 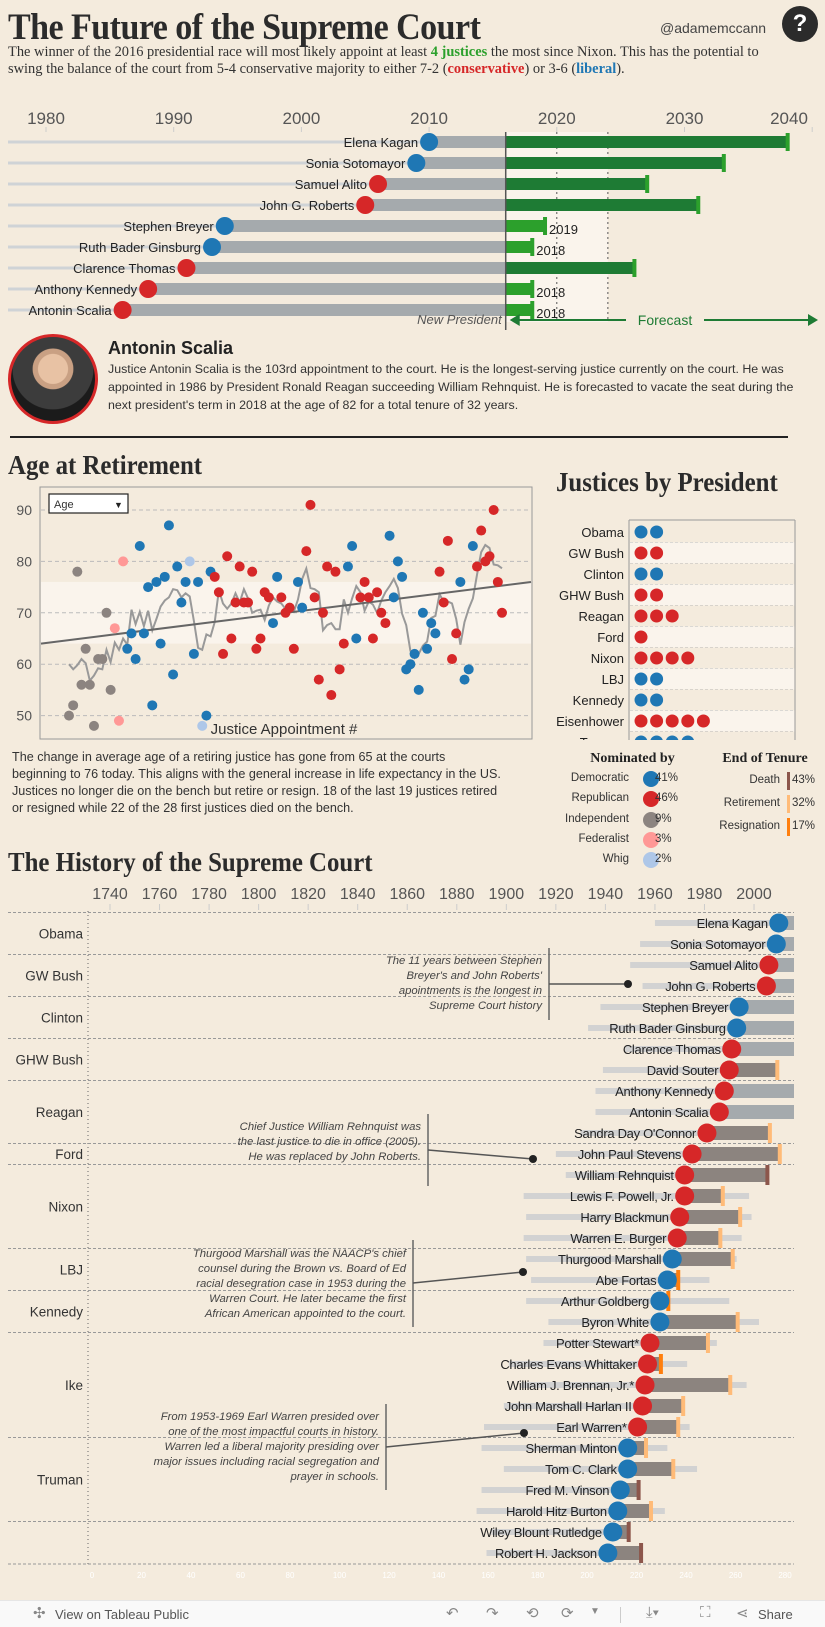 What do you see at coordinates (651, 860) in the screenshot?
I see `party-dot-whig` at bounding box center [651, 860].